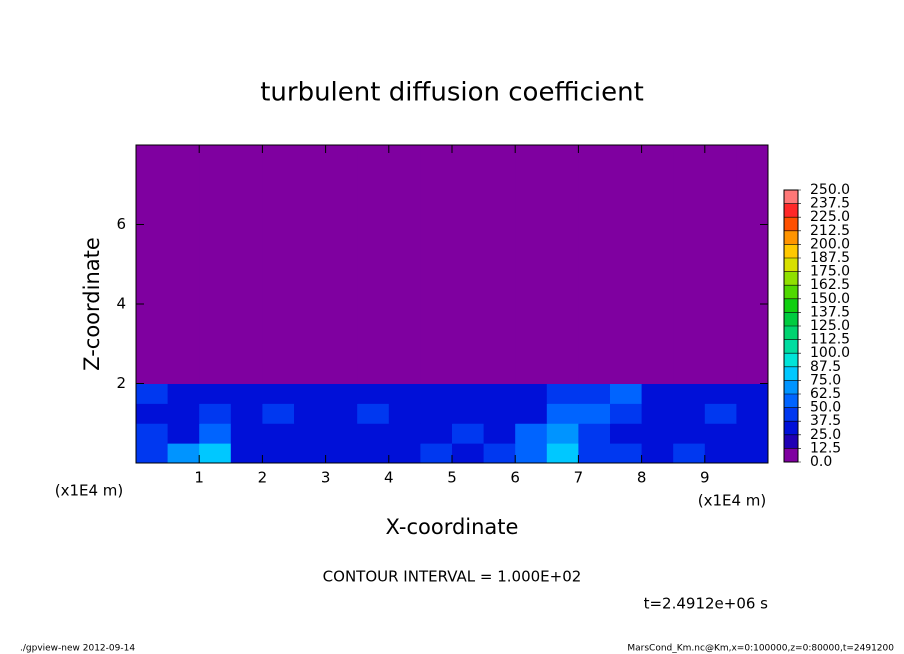 The height and width of the screenshot is (654, 904). Describe the element at coordinates (825, 408) in the screenshot. I see `colorbar-label: 50.0` at that location.